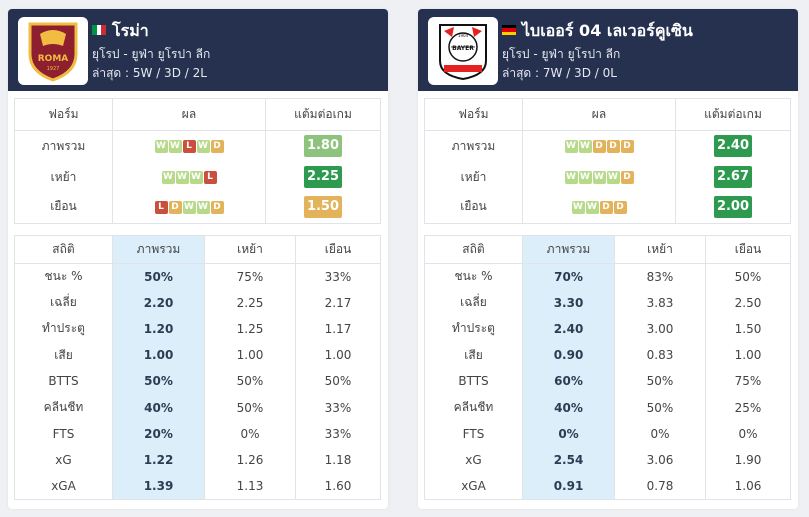 Image resolution: width=809 pixels, height=517 pixels. I want to click on stats-row: ชนะ % 70% 83% 50%, so click(607, 276).